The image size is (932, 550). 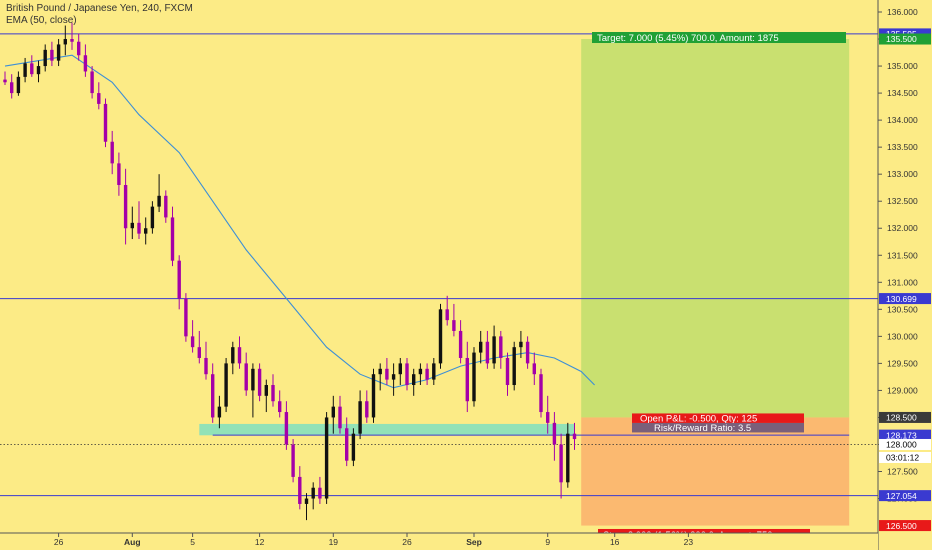 I want to click on y-tick-label: 127.500, so click(x=902, y=472).